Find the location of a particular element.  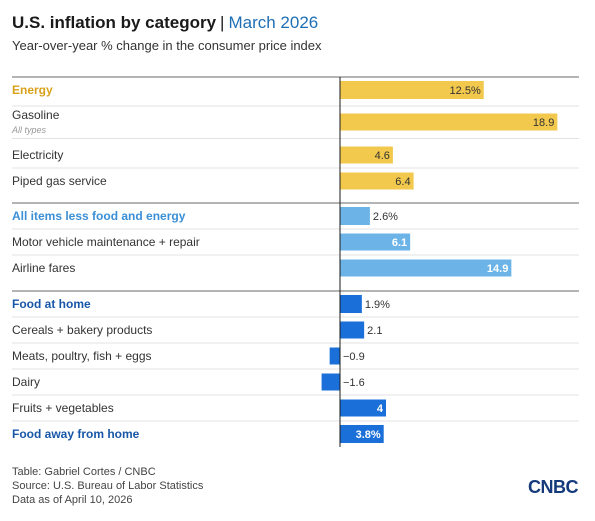

category-label: Piped gas service is located at coordinates (59, 181).